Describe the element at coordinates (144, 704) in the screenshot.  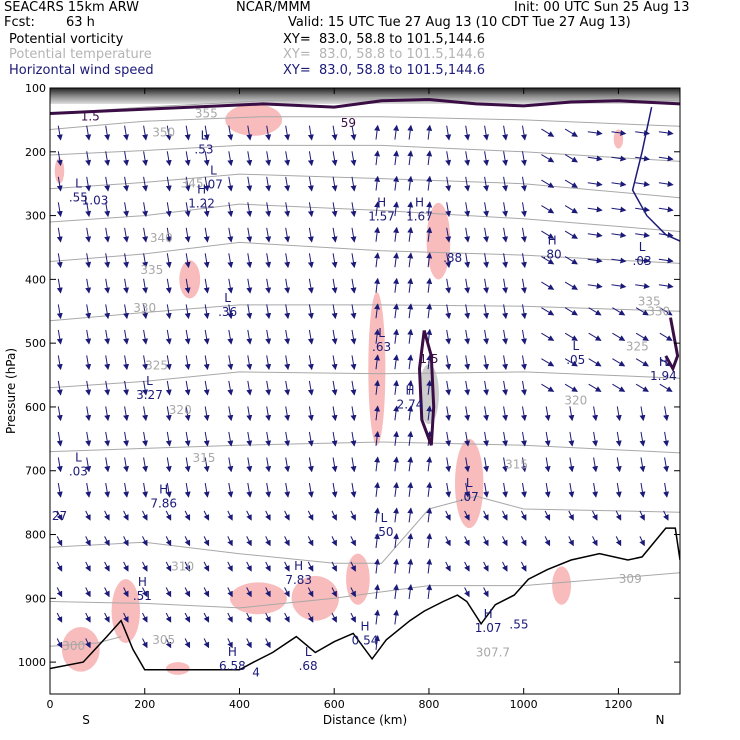
I see `x-tick-label: 200` at that location.